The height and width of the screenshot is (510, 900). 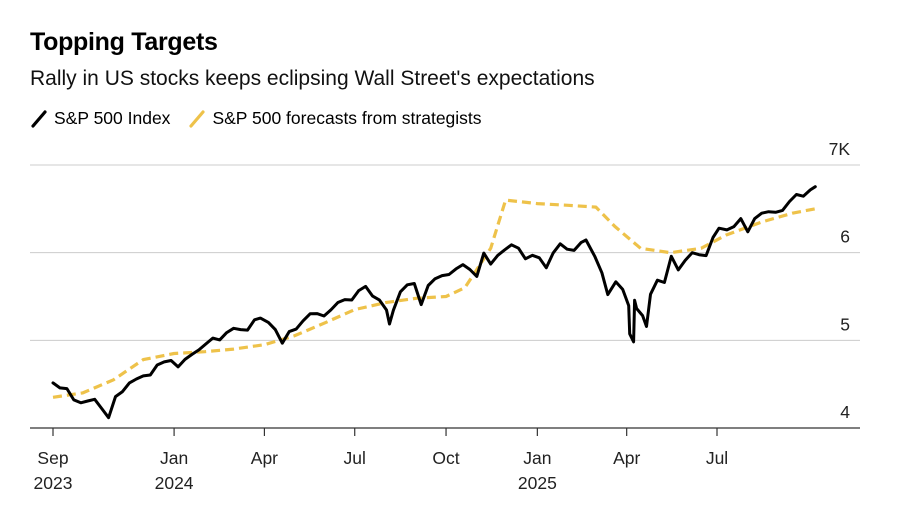 I want to click on legend-swatch-index, so click(x=39, y=118).